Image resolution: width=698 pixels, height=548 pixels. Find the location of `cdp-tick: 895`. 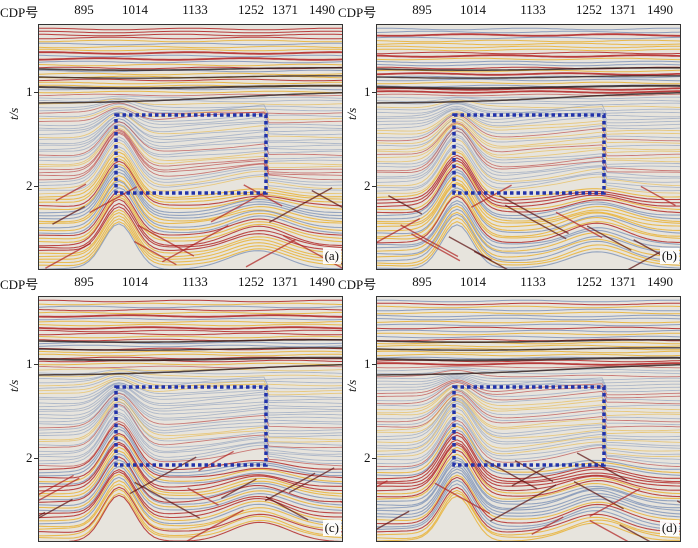

cdp-tick: 895 is located at coordinates (422, 281).